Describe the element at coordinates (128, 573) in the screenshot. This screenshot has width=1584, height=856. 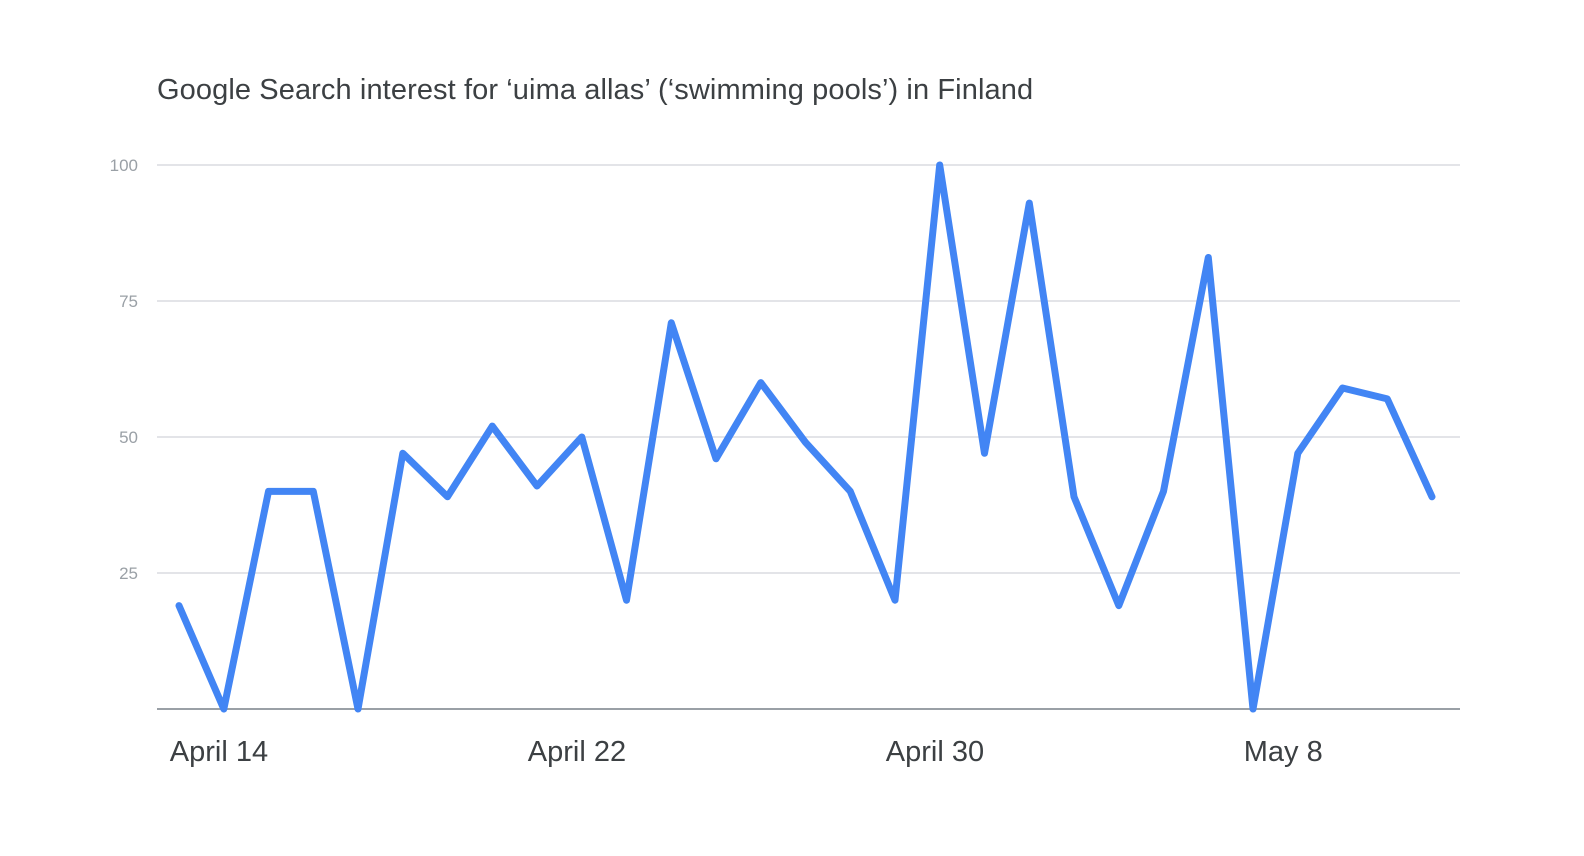
I see `y-tick-label: 25` at that location.